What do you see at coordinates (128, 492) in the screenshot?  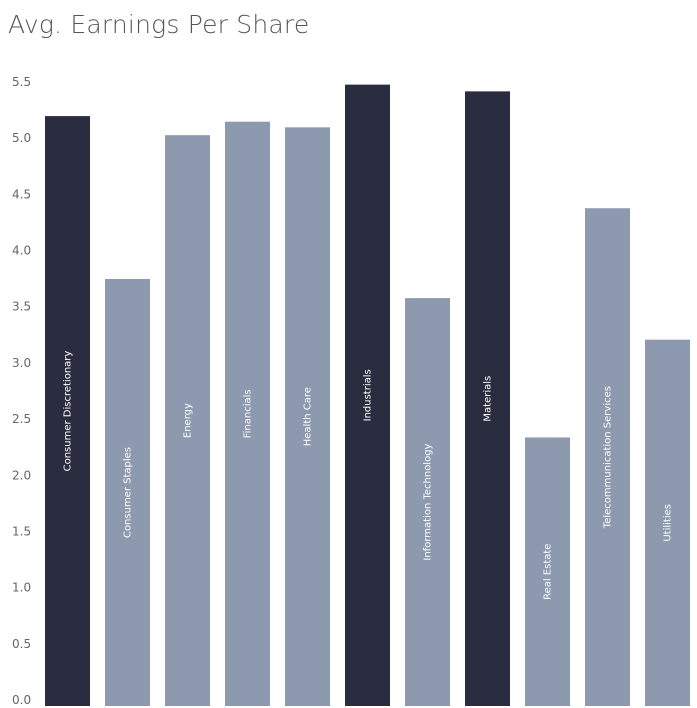 I see `bar-label: Consumer Staples` at bounding box center [128, 492].